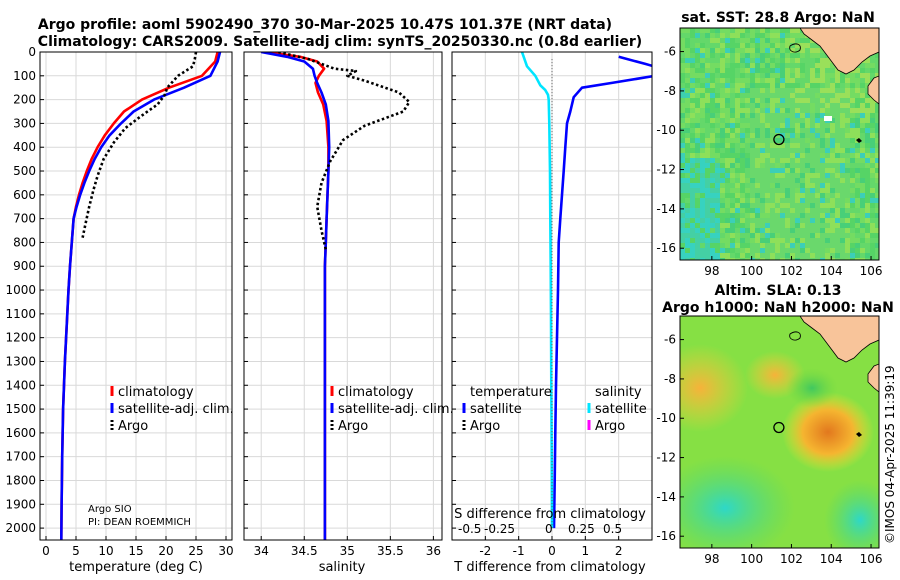  Describe the element at coordinates (711, 271) in the screenshot. I see `map-x-tick-label: 98` at that location.